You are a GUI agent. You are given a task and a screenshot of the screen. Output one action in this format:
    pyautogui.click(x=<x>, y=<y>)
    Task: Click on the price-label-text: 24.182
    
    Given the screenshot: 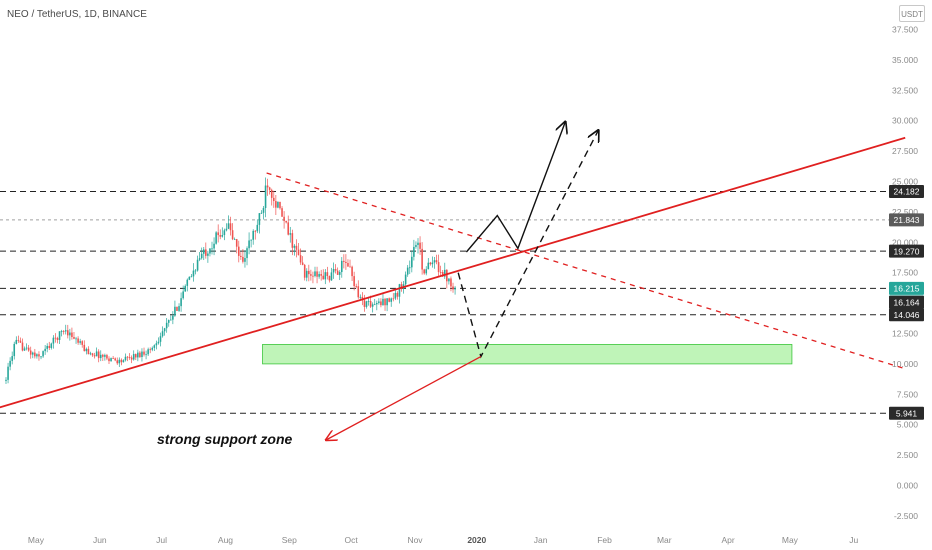 What is the action you would take?
    pyautogui.click(x=907, y=192)
    